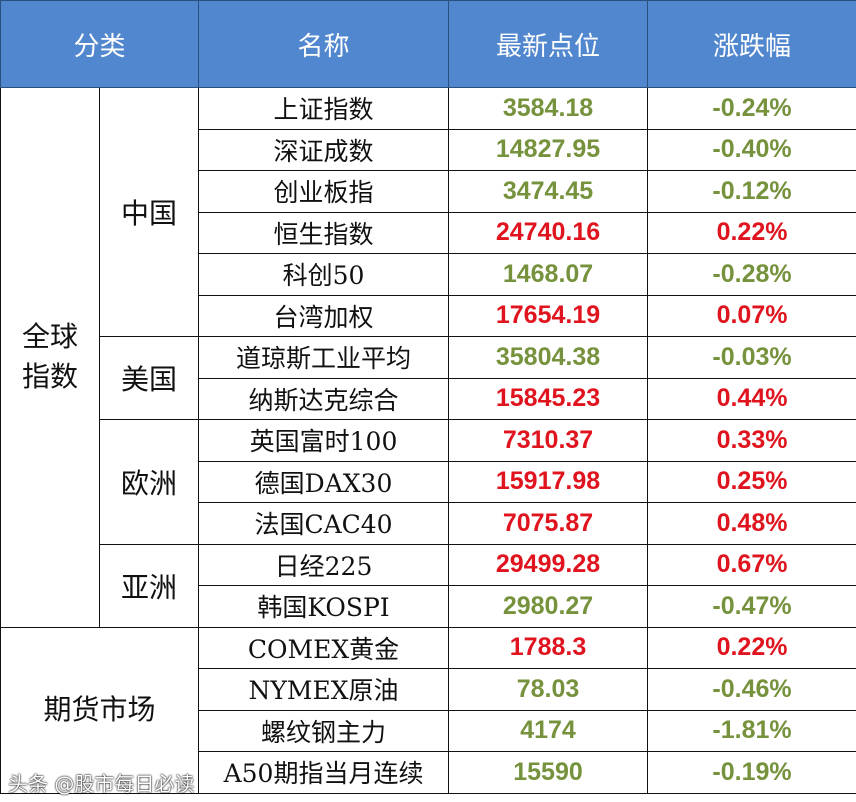 The image size is (856, 802). I want to click on table-row: 科创50 1468.07 -0.28%, so click(428, 274).